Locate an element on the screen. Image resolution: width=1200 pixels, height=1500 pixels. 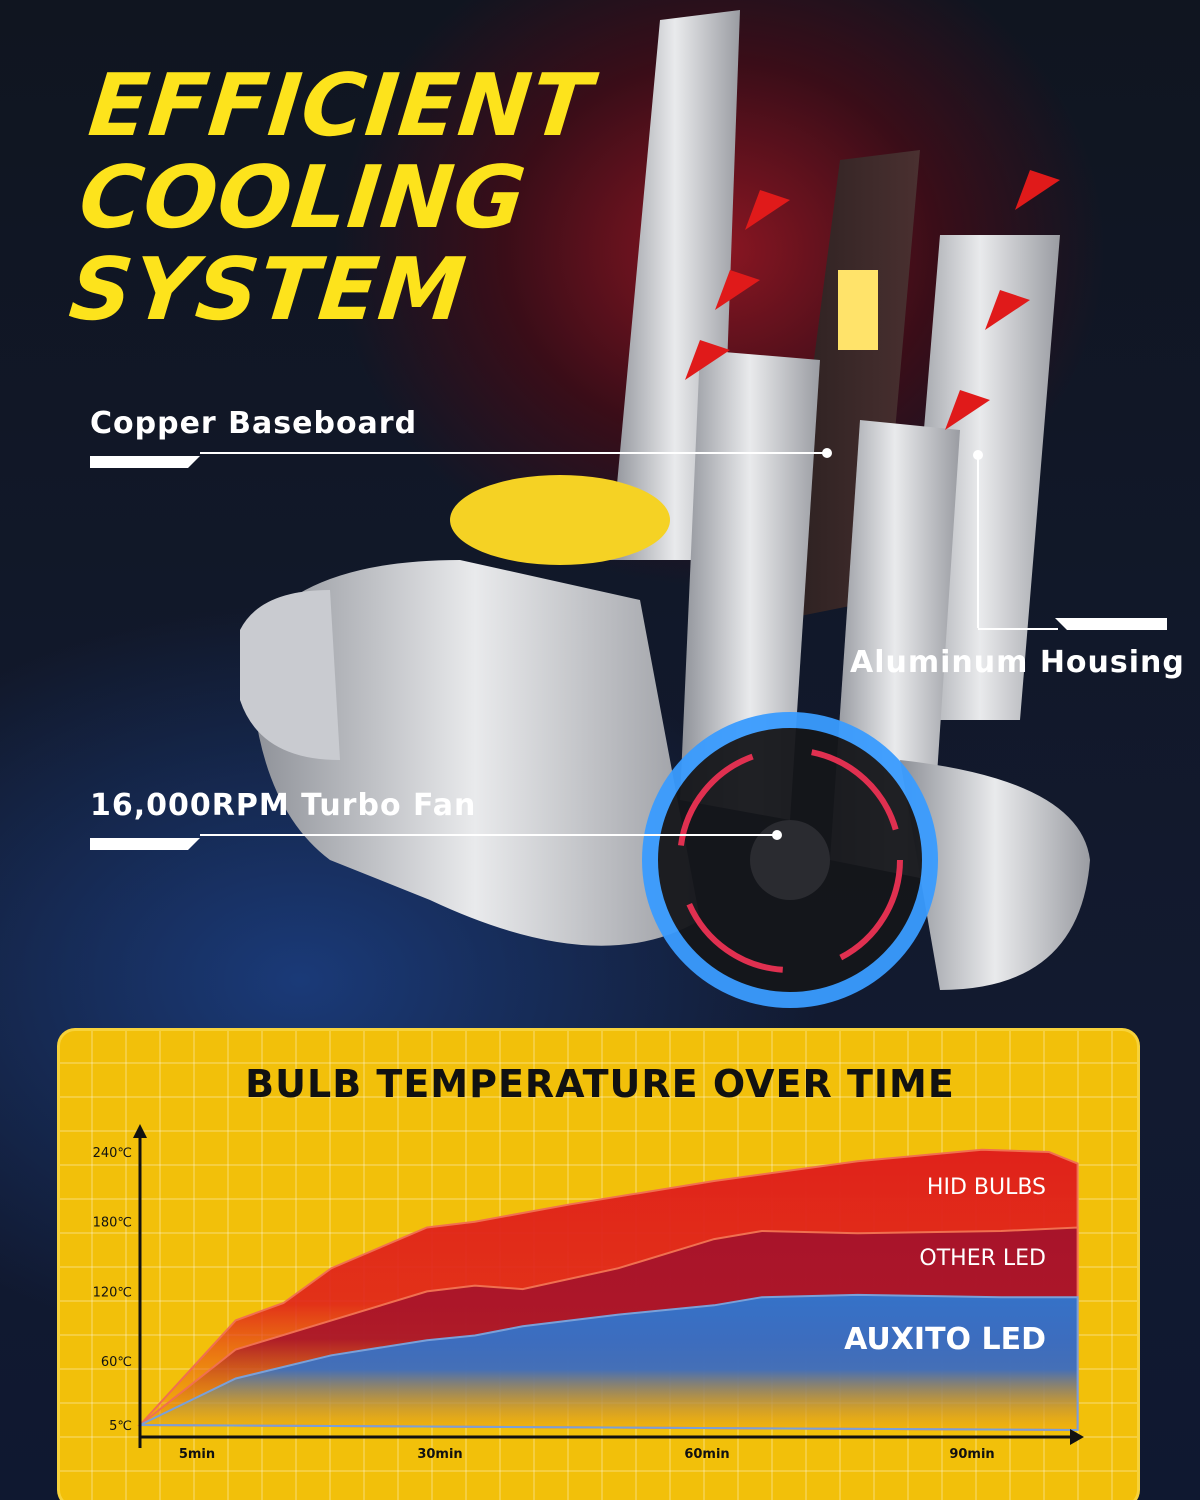
chart-title: BULB TEMPERATURE OVER TIME is located at coordinates (600, 1084).